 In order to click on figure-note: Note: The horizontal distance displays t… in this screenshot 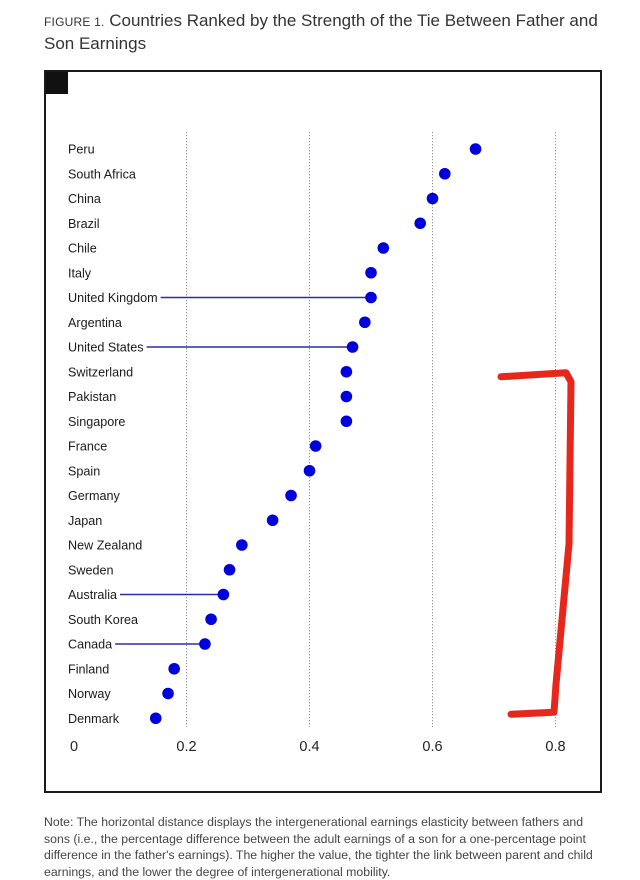, I will do `click(318, 847)`.